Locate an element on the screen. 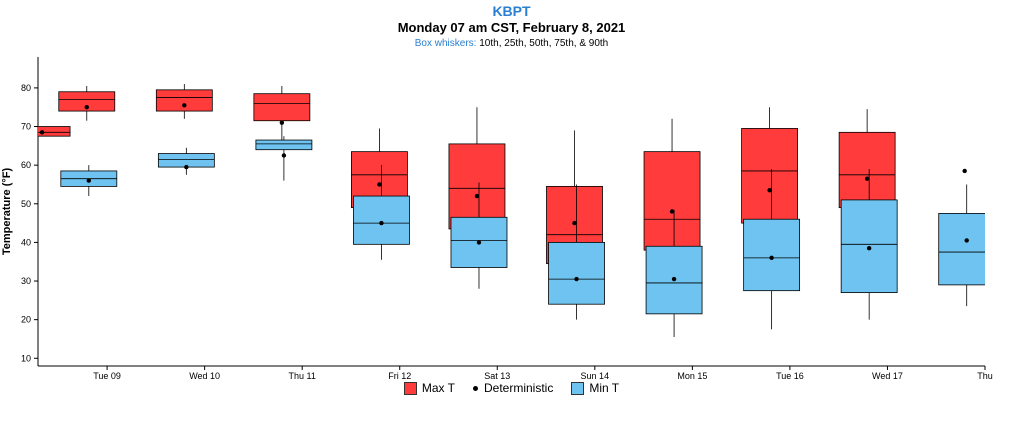 This screenshot has width=1023, height=421. legend: Max T Deterministic Min T is located at coordinates (511, 388).